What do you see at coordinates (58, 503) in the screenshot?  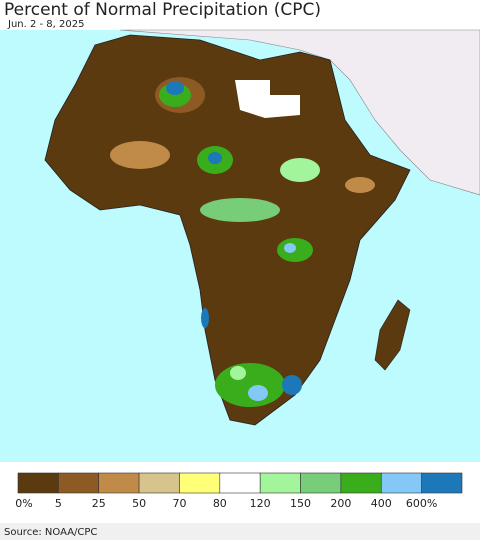 I see `legend-label: 5` at bounding box center [58, 503].